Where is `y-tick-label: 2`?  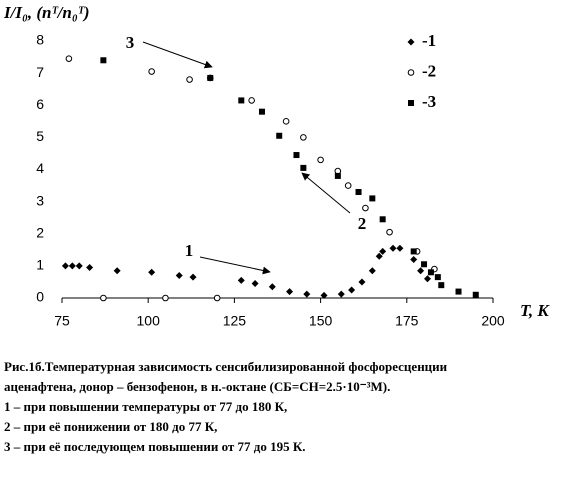
y-tick-label: 2 is located at coordinates (40, 232).